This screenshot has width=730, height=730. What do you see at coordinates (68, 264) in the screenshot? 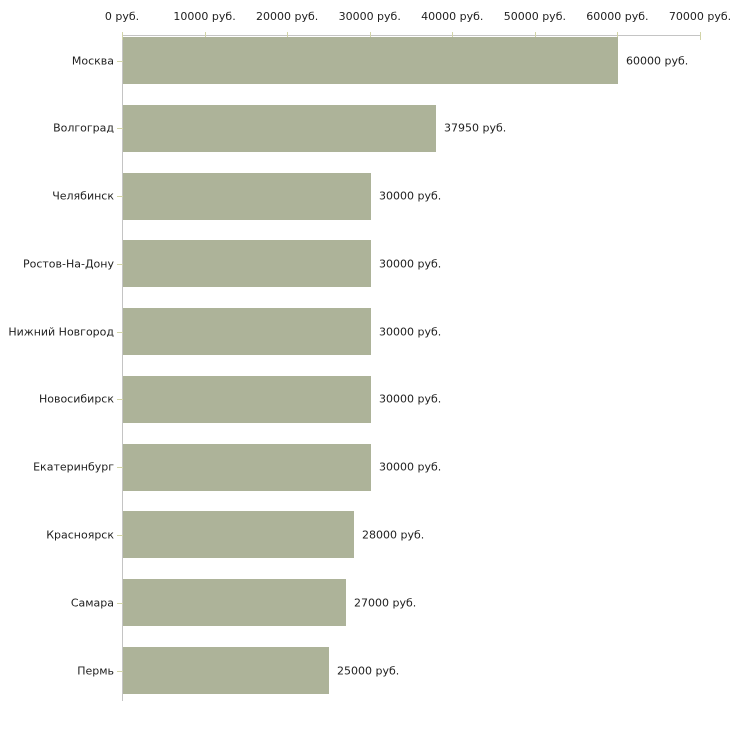
I see `y-axis-label: Ростов-На-Дону` at bounding box center [68, 264].